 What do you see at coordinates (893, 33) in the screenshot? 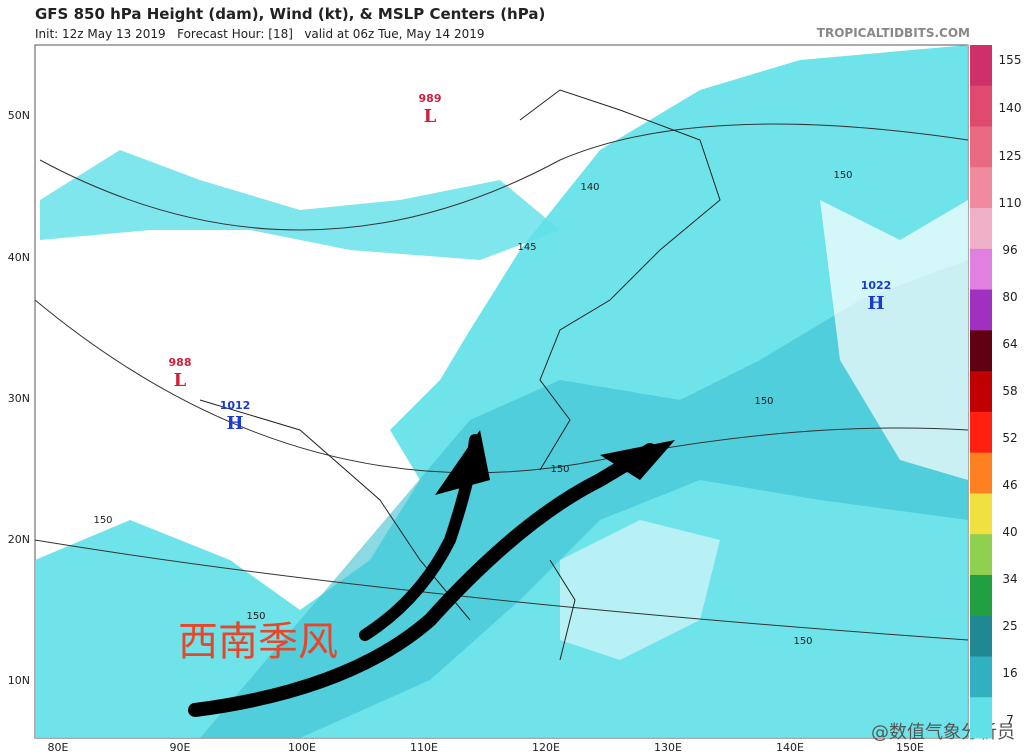
I see `source: TROPICALTIDBITS.COM` at bounding box center [893, 33].